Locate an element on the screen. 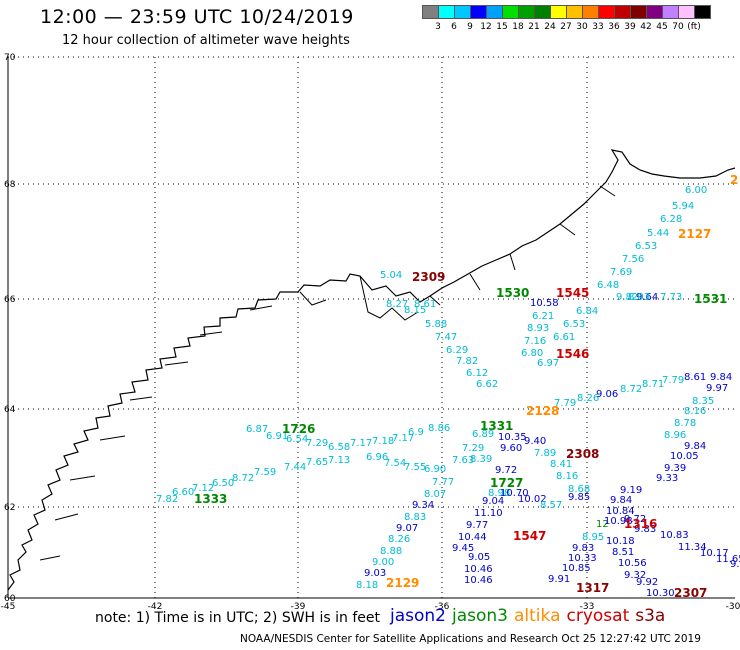 The width and height of the screenshot is (740, 650). swh-observation: 6.61 is located at coordinates (564, 337).